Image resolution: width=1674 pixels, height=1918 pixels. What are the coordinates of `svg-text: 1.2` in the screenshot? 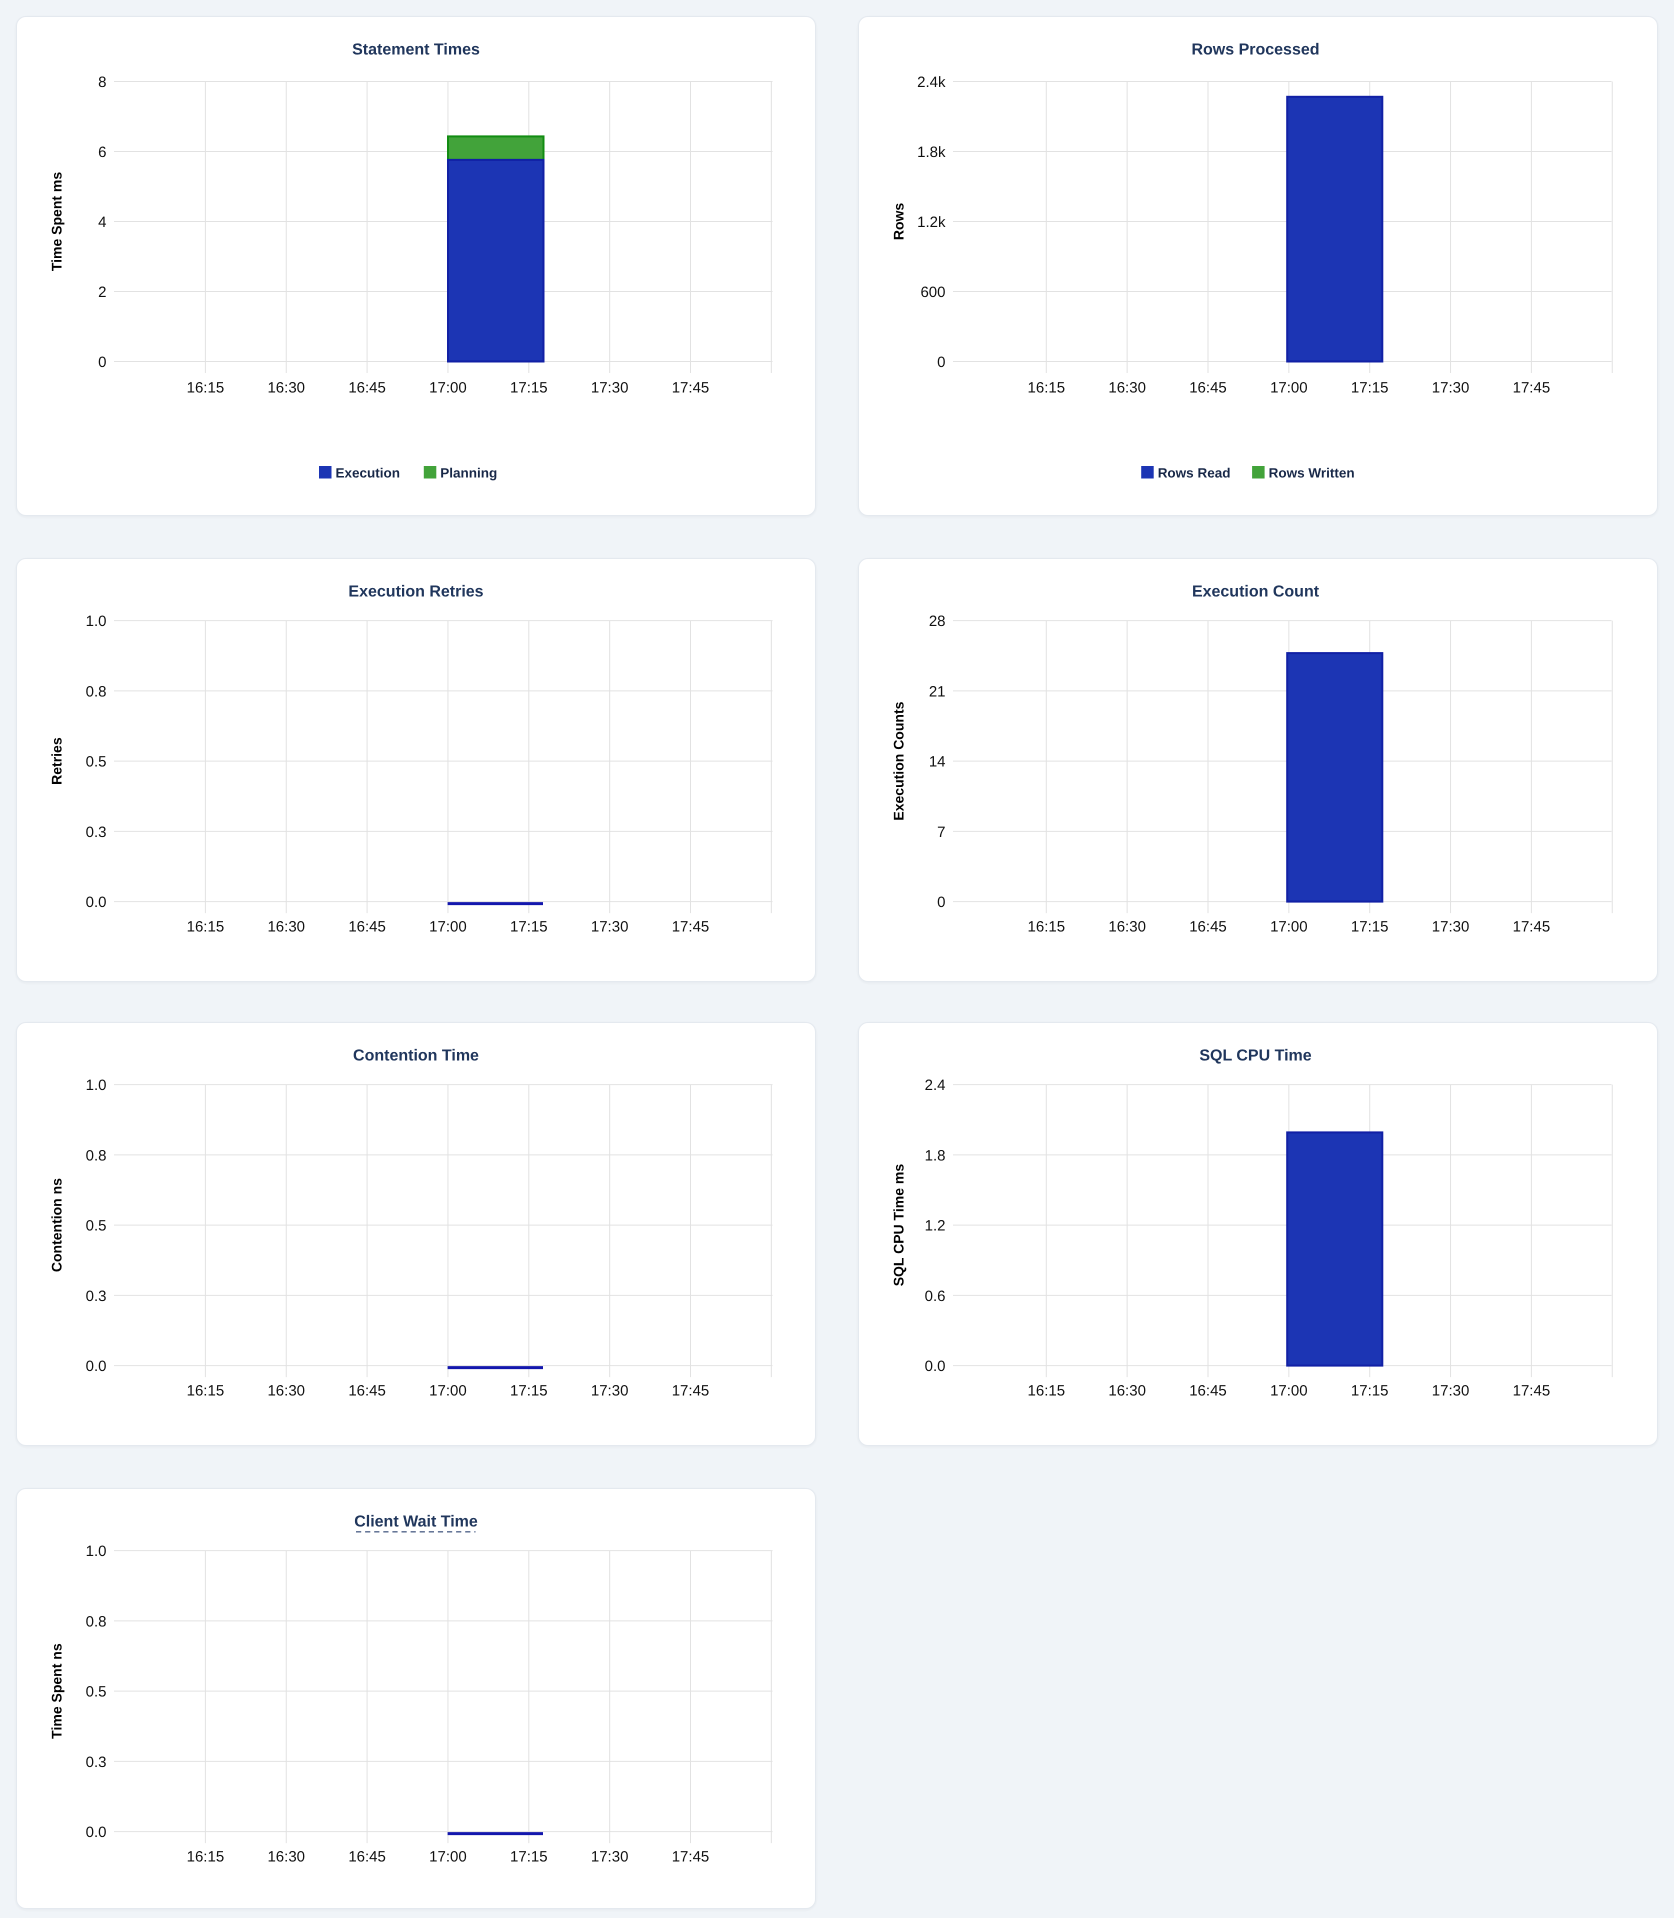 It's located at (934, 1226).